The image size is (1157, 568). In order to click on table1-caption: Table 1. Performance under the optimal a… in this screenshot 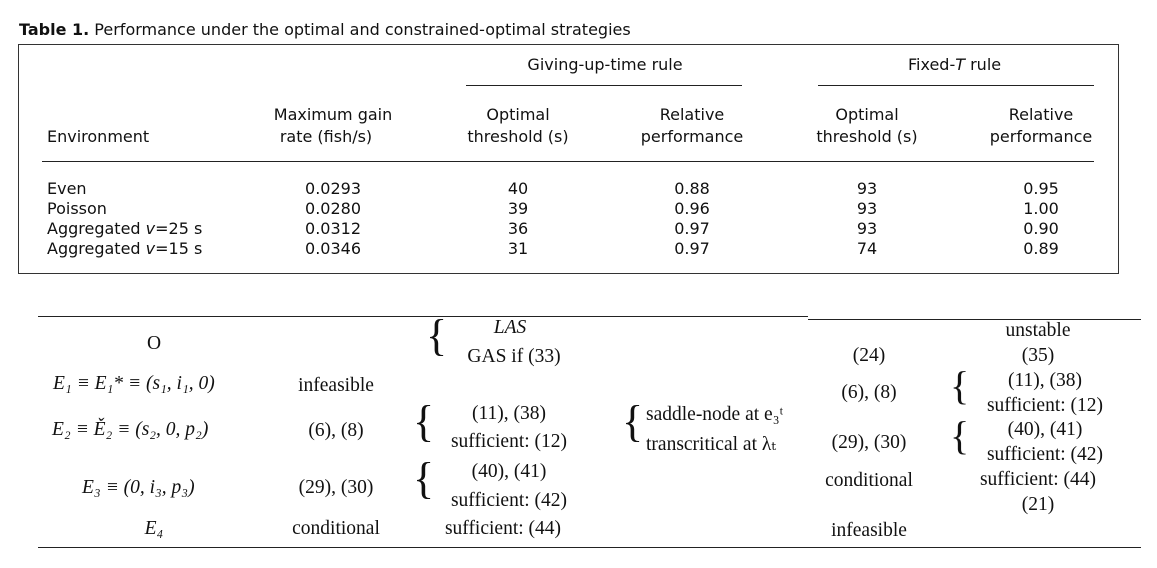, I will do `click(325, 29)`.